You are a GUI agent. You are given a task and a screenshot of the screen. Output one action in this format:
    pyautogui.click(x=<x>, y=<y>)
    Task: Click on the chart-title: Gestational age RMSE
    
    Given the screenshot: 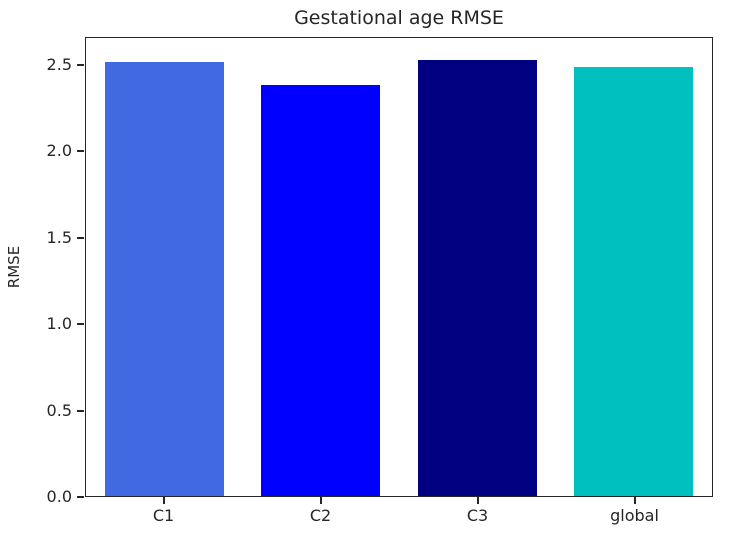 What is the action you would take?
    pyautogui.click(x=399, y=18)
    